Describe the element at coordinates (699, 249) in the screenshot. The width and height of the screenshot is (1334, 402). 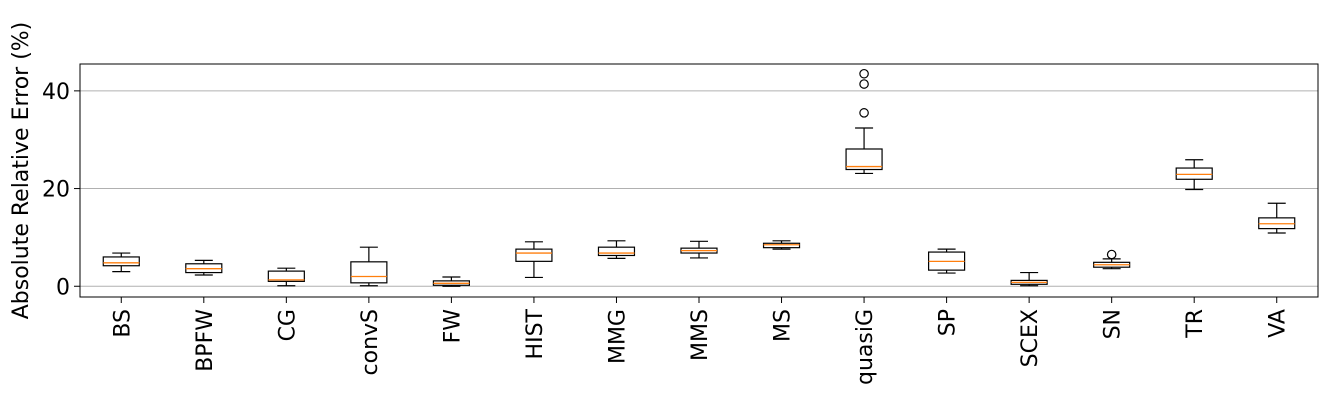
I see `box-MMS` at that location.